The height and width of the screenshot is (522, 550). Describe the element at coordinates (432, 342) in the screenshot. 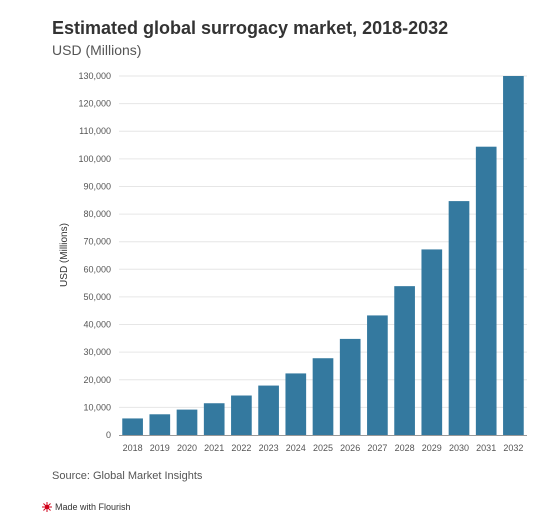

I see `bar-2029` at that location.